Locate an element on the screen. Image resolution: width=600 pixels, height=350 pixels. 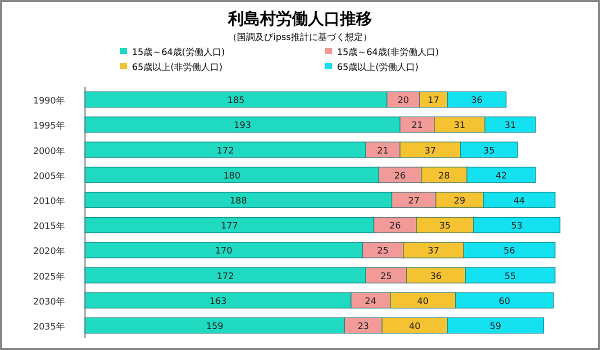
chart-subtitle: （国調及びipss推計に基づく想定） is located at coordinates (300, 37).